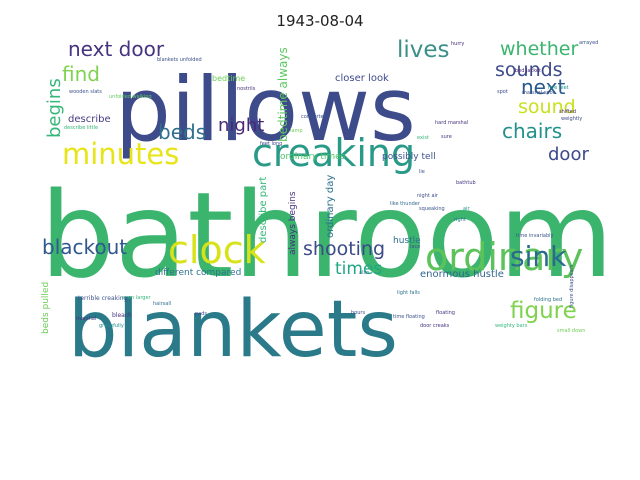 The image size is (640, 480). What do you see at coordinates (344, 249) in the screenshot?
I see `cloud-word: shooting` at bounding box center [344, 249].